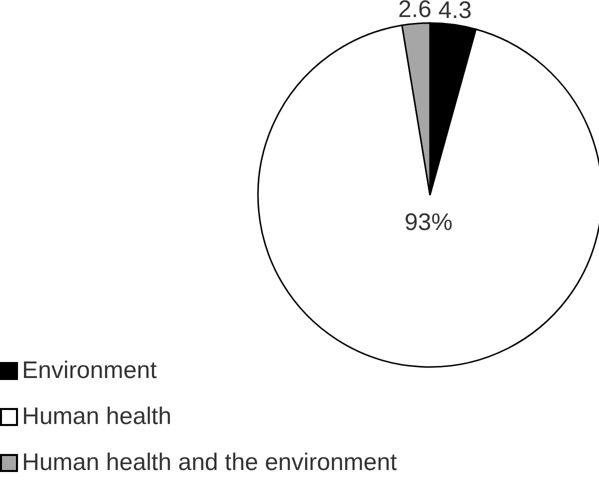 This screenshot has width=599, height=489. I want to click on data-label: 2.6, so click(415, 12).